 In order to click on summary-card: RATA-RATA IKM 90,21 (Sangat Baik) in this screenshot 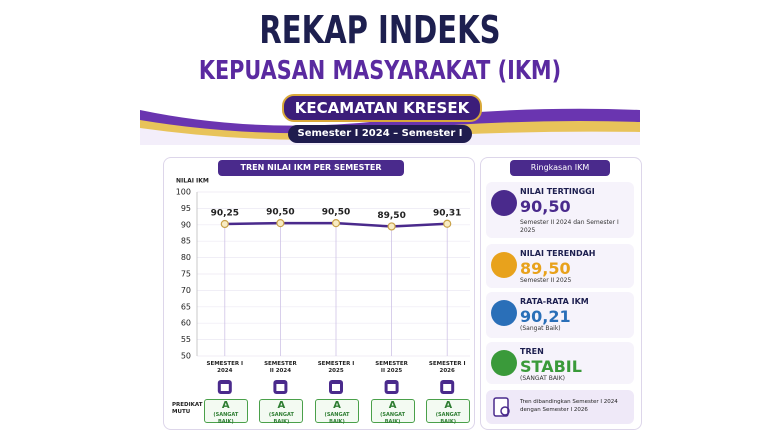, I will do `click(560, 315)`.